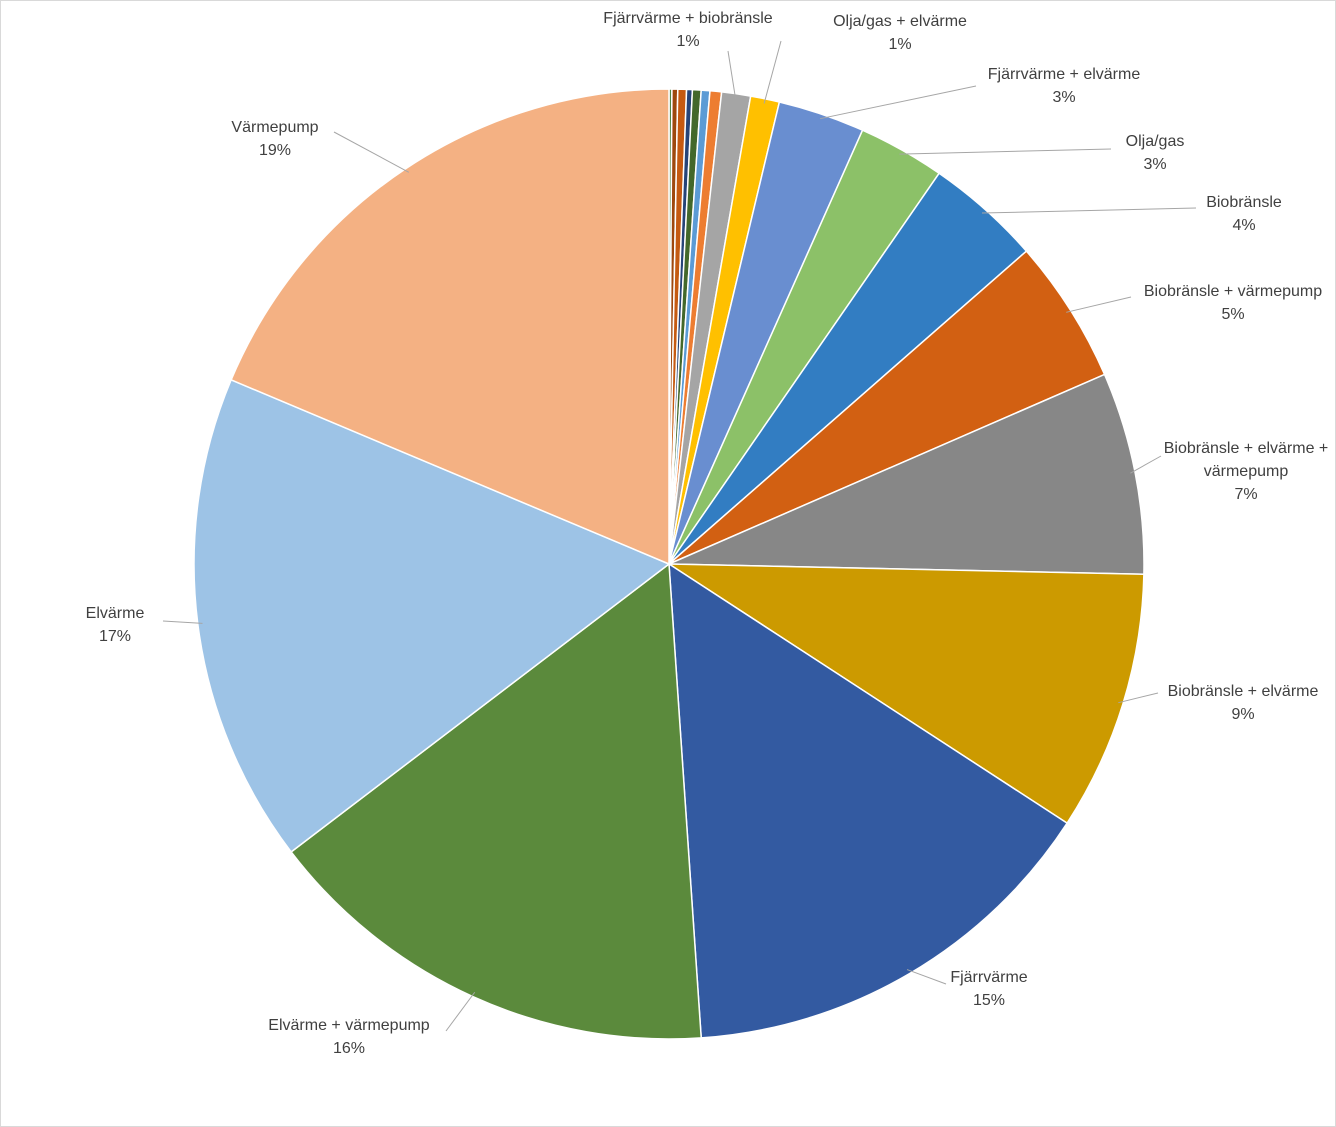 This screenshot has height=1127, width=1336. What do you see at coordinates (275, 127) in the screenshot?
I see `category-label: Värmepump` at bounding box center [275, 127].